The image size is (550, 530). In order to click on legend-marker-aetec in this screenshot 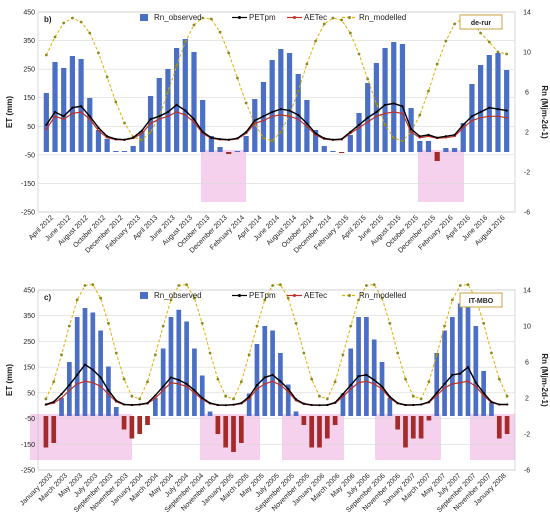, I will do `click(294, 295)`.